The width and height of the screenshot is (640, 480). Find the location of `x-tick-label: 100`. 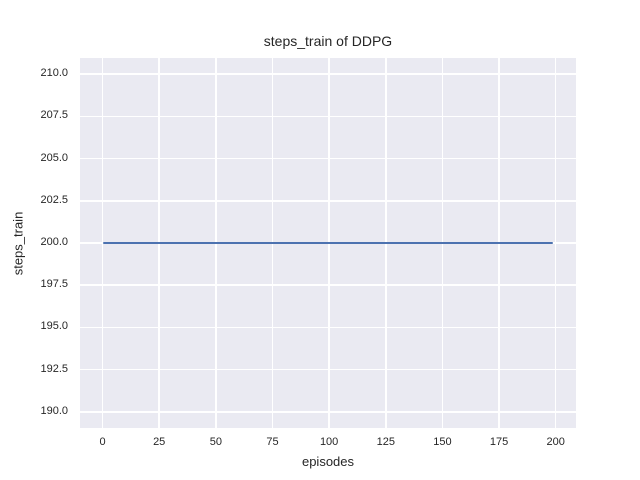

x-tick-label: 100 is located at coordinates (329, 442).